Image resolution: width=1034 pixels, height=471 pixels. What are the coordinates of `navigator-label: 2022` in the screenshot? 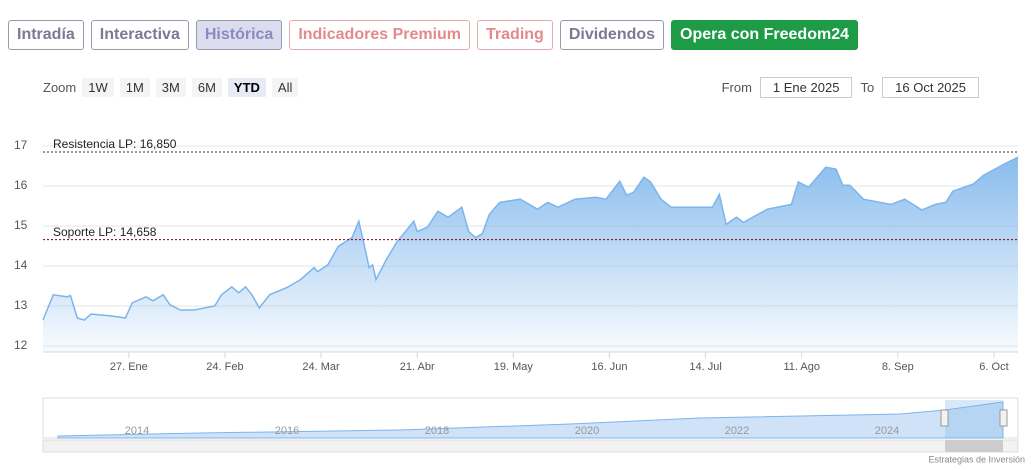 It's located at (737, 431).